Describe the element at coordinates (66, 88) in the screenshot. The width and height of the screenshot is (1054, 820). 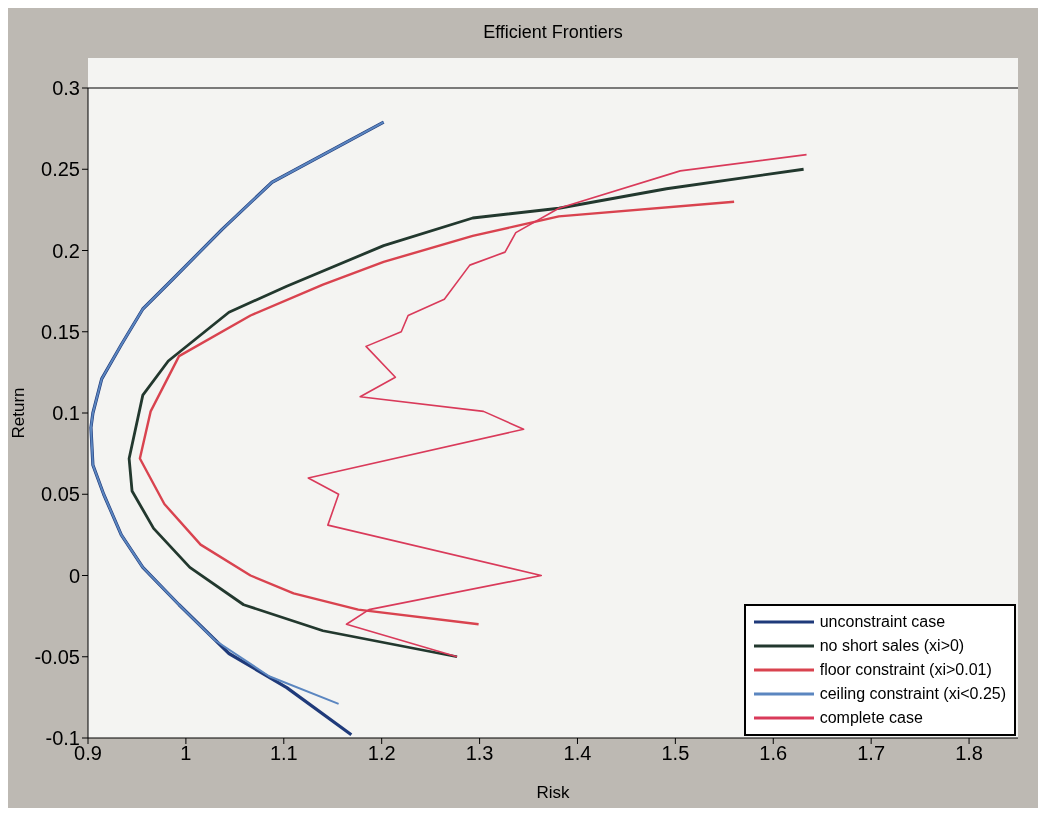
I see `y-tick-label: 0.3` at that location.